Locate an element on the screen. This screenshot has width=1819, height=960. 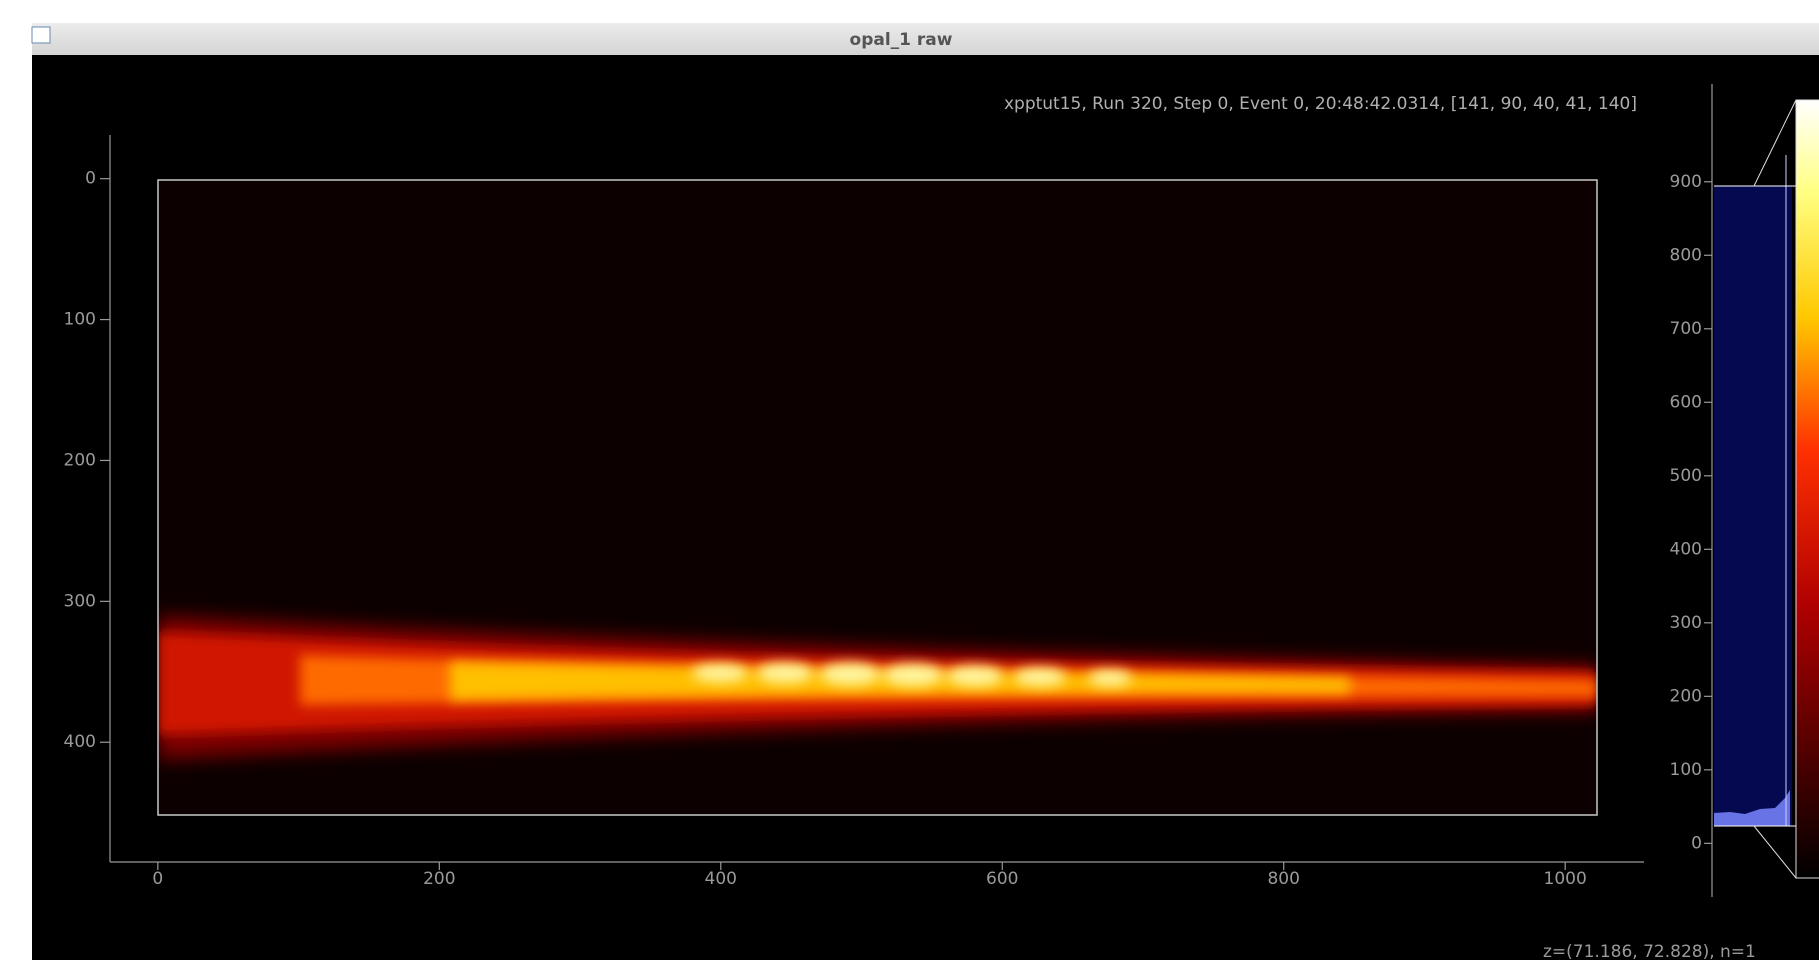
x-tick-label: 800 is located at coordinates (1283, 879).